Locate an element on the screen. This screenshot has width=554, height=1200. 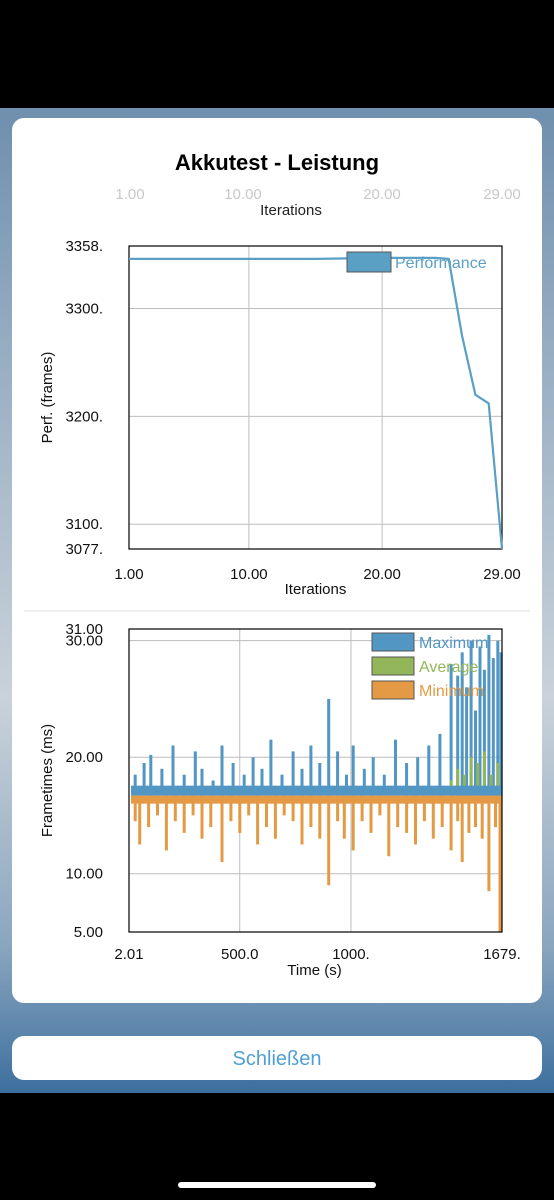
x-tick-label: 10.00 is located at coordinates (249, 574).